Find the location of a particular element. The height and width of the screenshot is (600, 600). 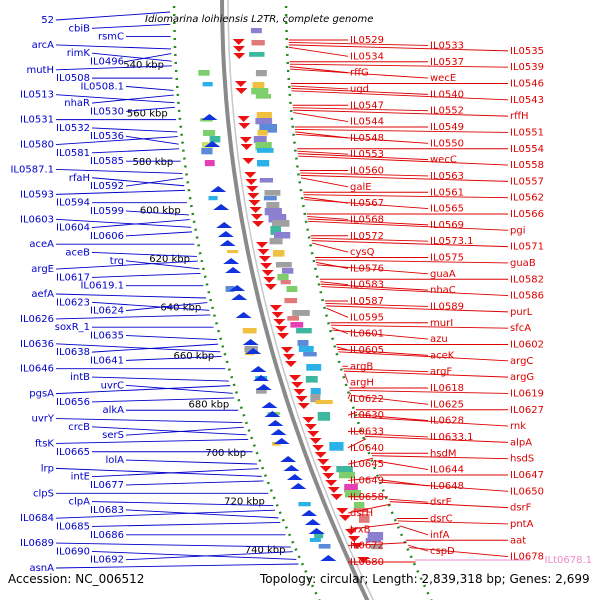

right-gene-label: dsrC is located at coordinates (441, 519).